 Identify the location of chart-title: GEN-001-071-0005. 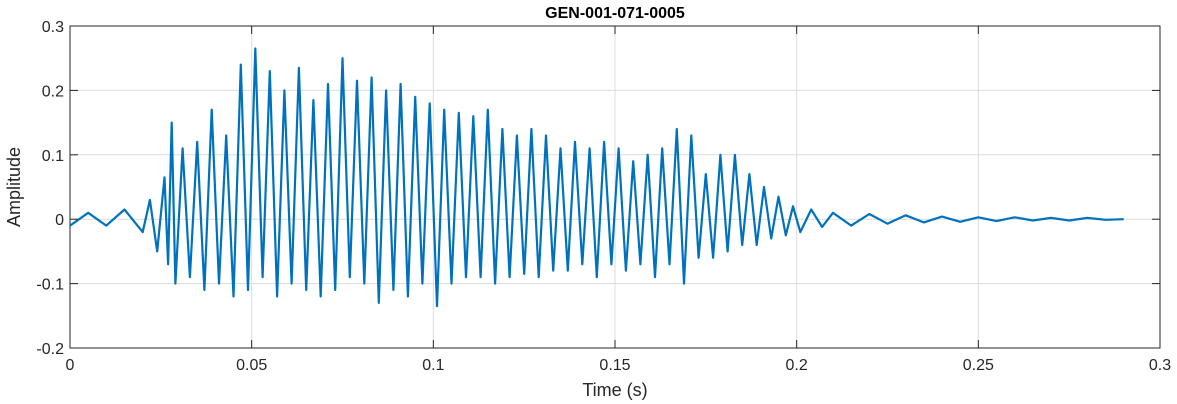
(615, 13).